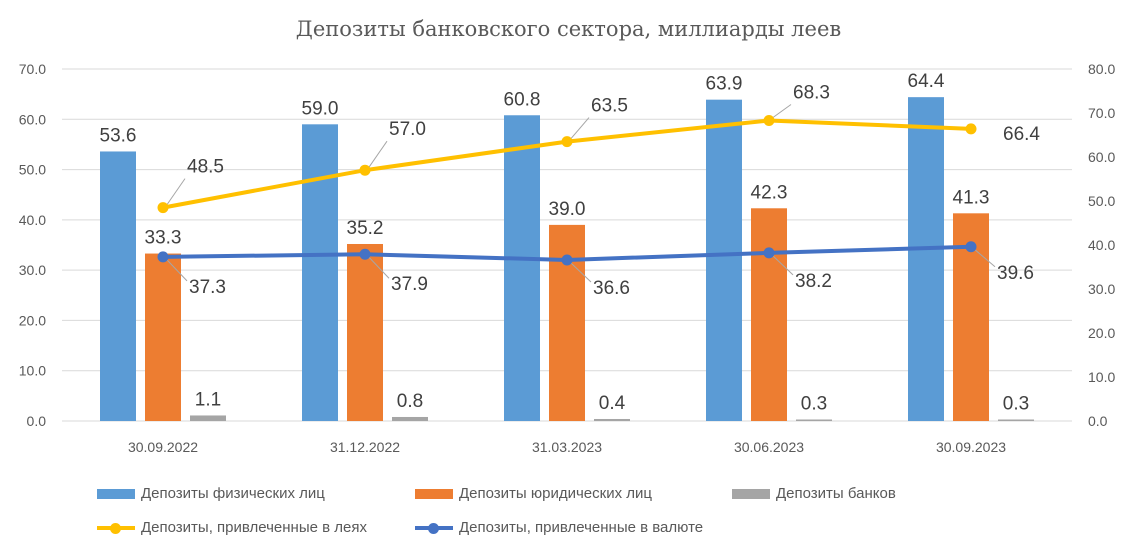  Describe the element at coordinates (1101, 333) in the screenshot. I see `y-right-tick-label: 20.0` at that location.